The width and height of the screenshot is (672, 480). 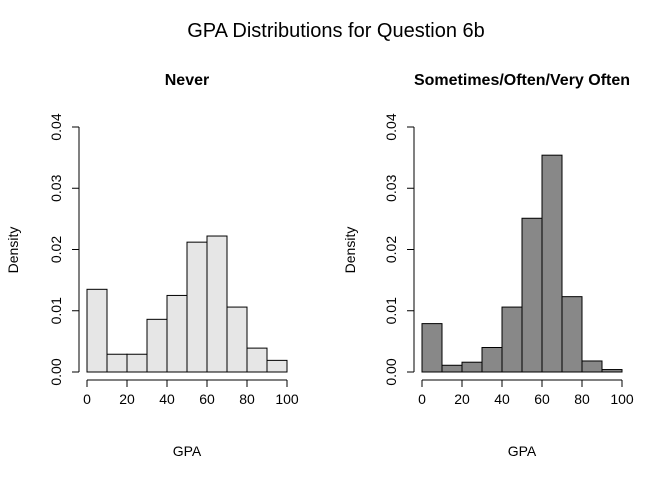 I want to click on panel-title: Sometimes/Often/Very Often, so click(x=522, y=80).